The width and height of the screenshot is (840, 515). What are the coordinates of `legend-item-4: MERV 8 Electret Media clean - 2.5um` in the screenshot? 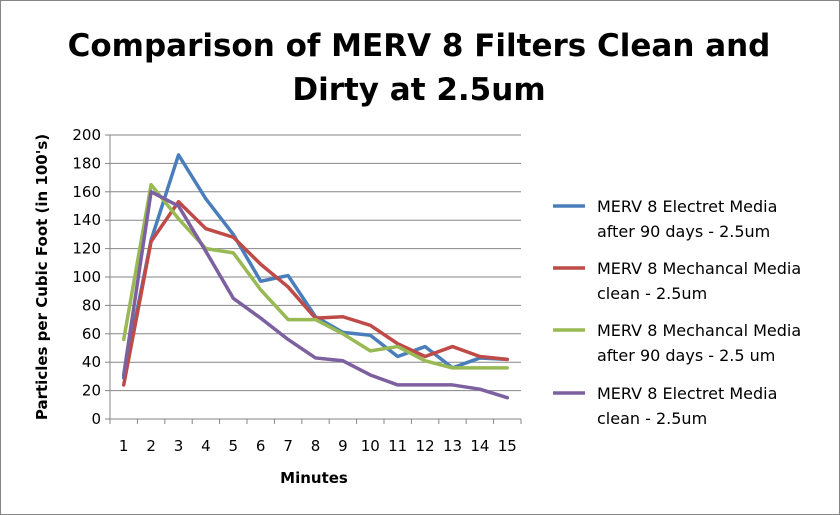 It's located at (665, 406).